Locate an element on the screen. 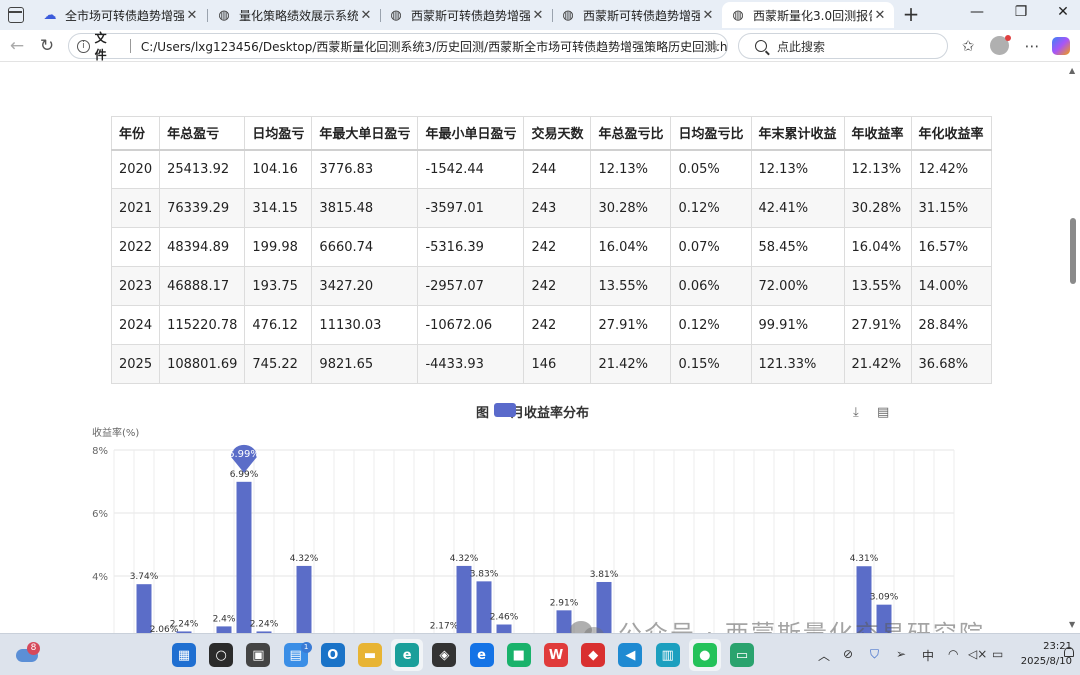 The height and width of the screenshot is (675, 1080). wechat-icon: ● is located at coordinates (704, 655).